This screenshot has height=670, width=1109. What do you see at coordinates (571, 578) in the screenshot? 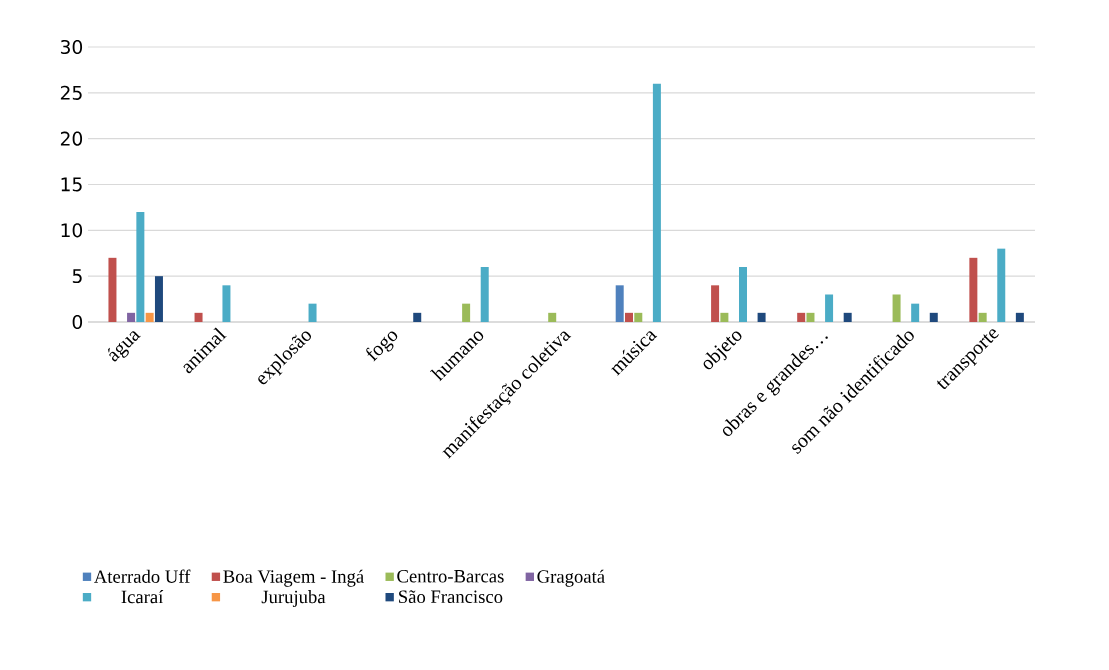
I see `legend-label: Gragoatá` at bounding box center [571, 578].